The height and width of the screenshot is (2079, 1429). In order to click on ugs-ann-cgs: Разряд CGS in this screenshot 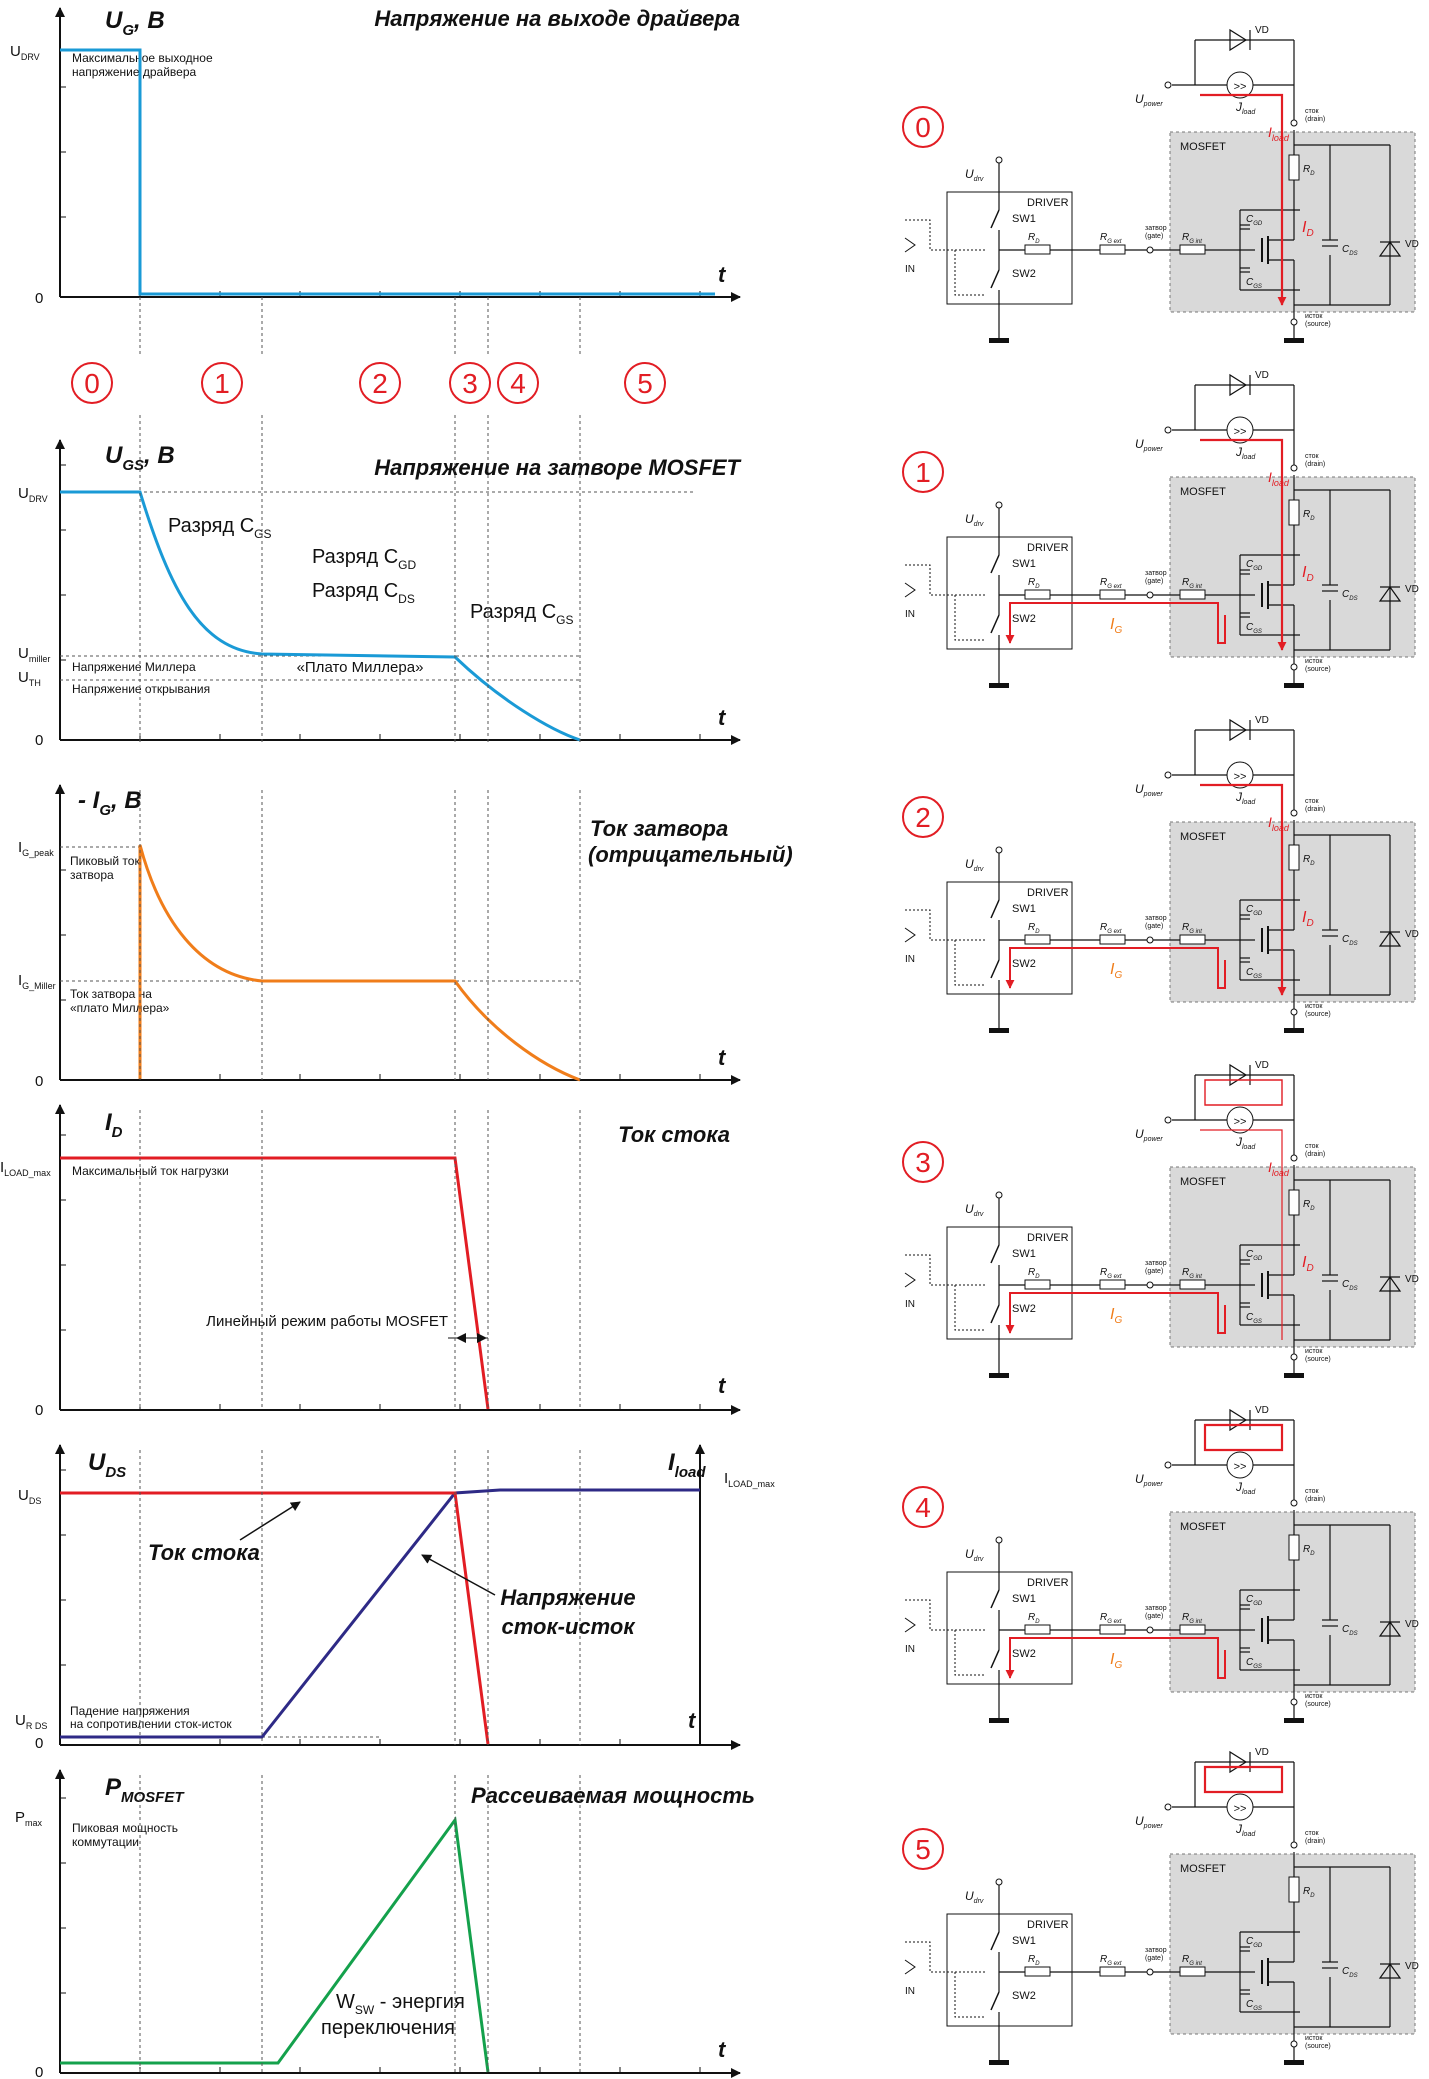, I will do `click(220, 528)`.